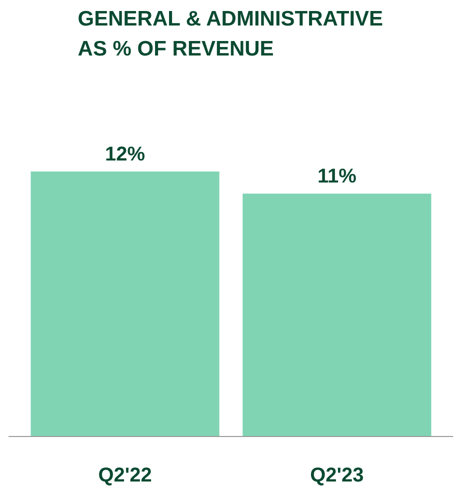  Describe the element at coordinates (337, 475) in the screenshot. I see `x-tick-label: Q2'23` at that location.